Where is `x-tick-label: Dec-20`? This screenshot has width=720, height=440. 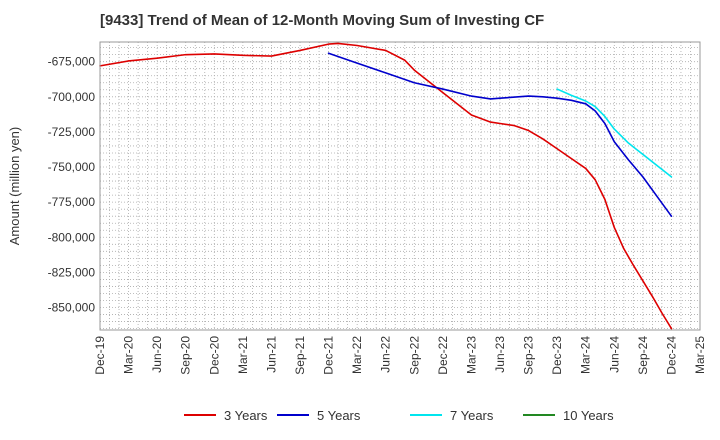
x-tick-label: Dec-20 is located at coordinates (214, 355).